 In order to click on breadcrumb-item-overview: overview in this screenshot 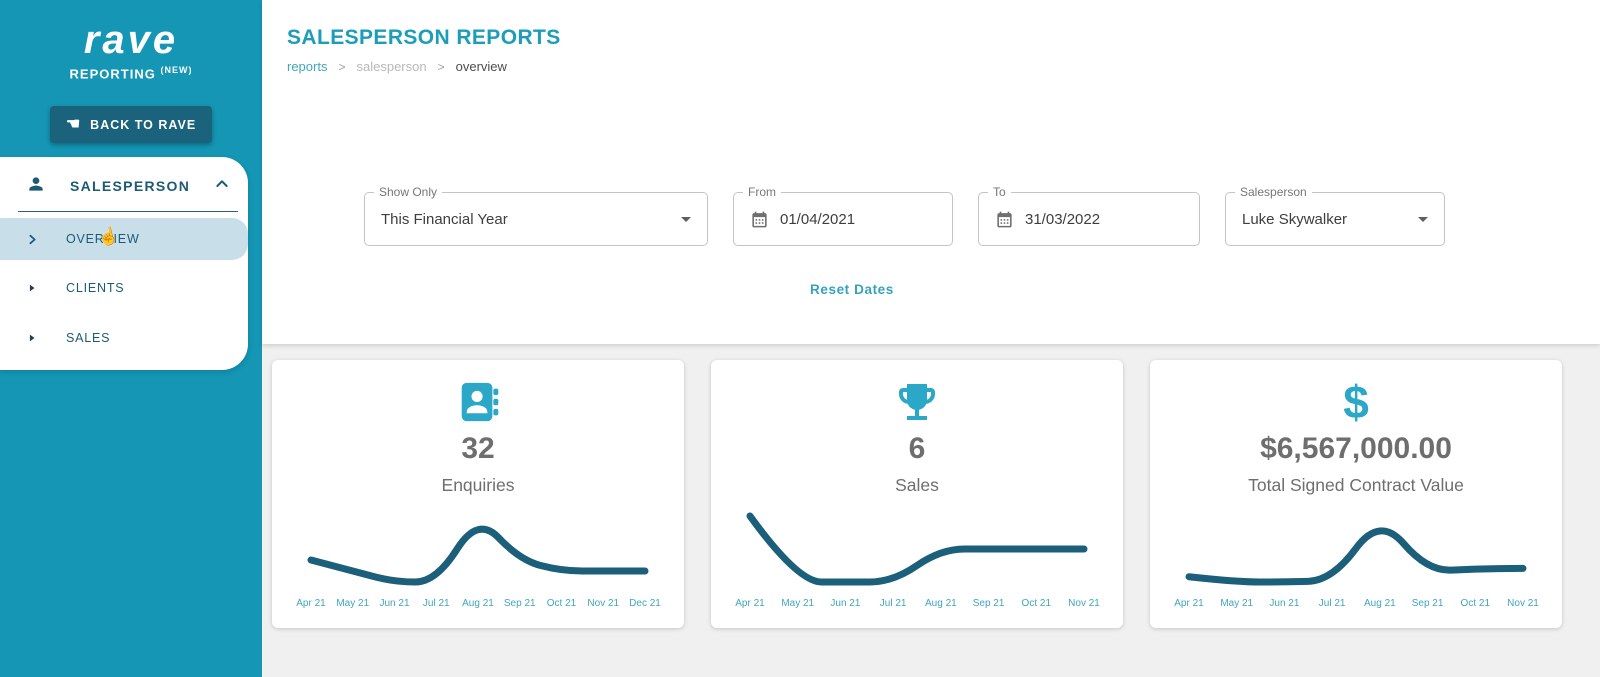, I will do `click(481, 66)`.